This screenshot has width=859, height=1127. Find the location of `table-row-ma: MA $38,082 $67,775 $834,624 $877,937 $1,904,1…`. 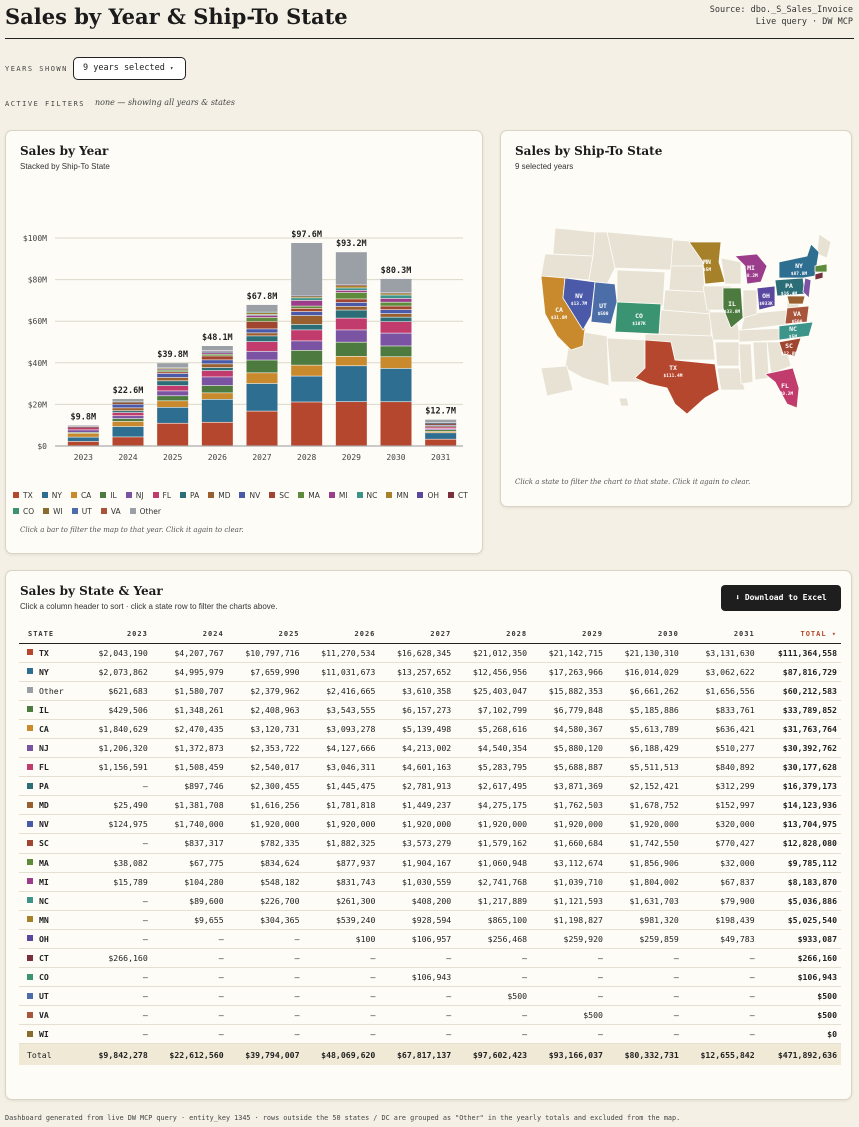

table-row-ma: MA $38,082 $67,775 $834,624 $877,937 $1,904,1… is located at coordinates (430, 863).